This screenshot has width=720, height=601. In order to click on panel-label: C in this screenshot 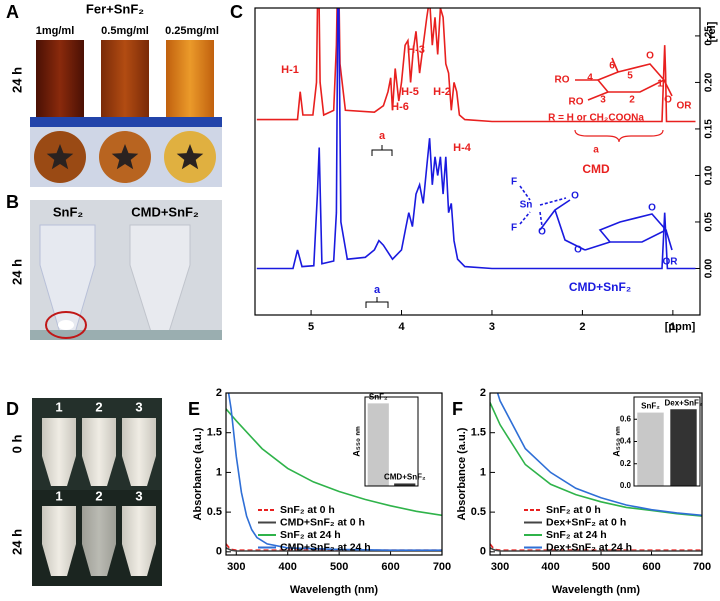, I will do `click(236, 12)`.